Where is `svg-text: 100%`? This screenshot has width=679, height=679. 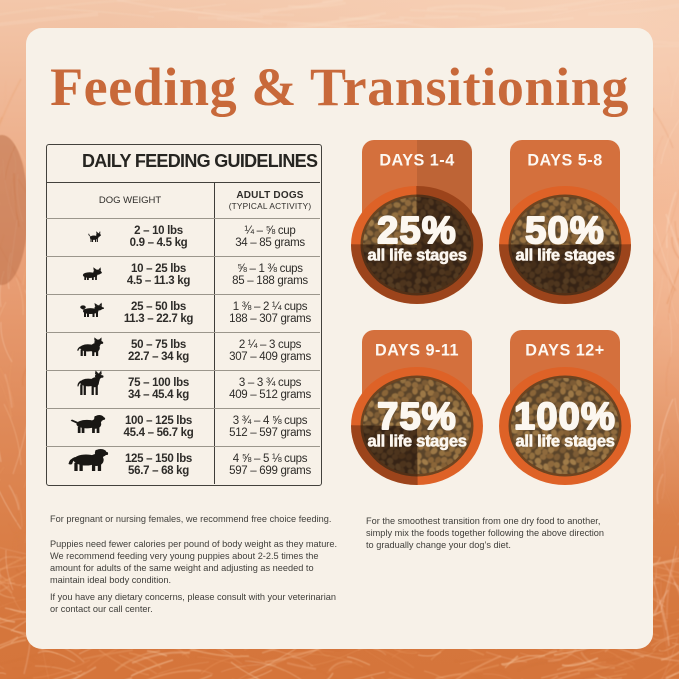
svg-text: 100% is located at coordinates (565, 417).